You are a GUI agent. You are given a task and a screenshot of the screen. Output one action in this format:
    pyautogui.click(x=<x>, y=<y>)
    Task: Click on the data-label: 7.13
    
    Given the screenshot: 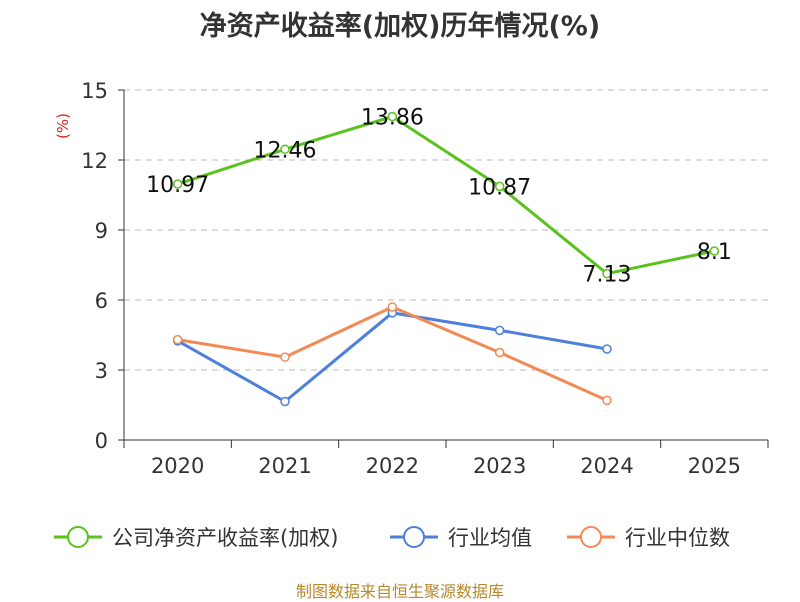 What is the action you would take?
    pyautogui.click(x=607, y=275)
    